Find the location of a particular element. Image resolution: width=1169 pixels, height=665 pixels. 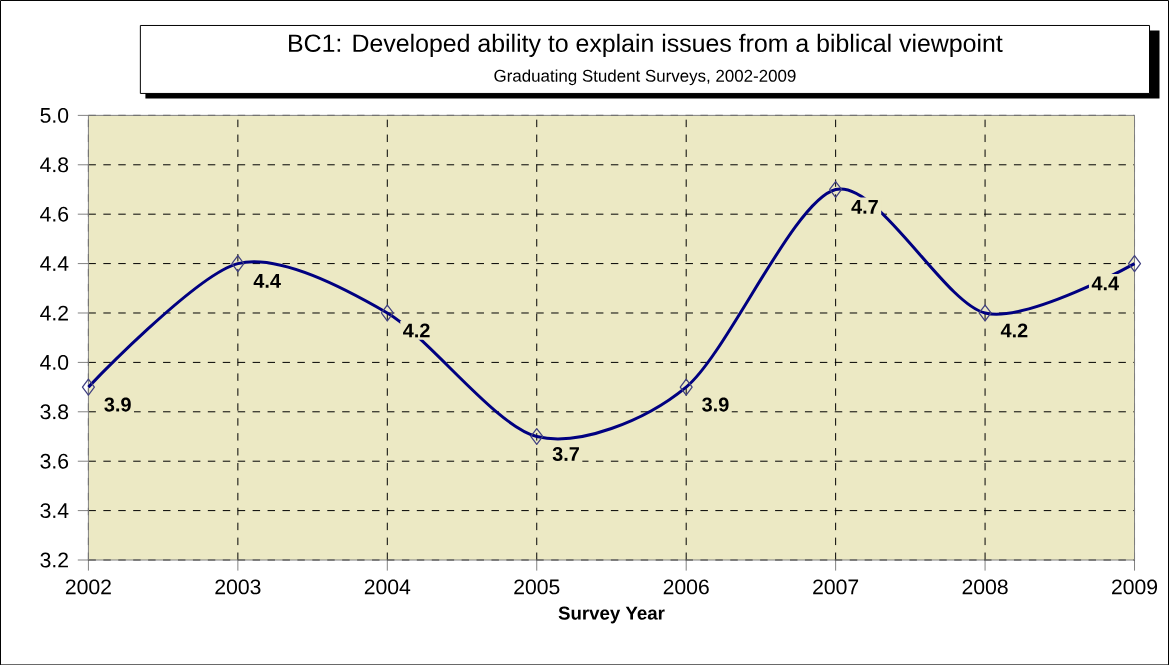

x-tick-label: 2008 is located at coordinates (985, 587).